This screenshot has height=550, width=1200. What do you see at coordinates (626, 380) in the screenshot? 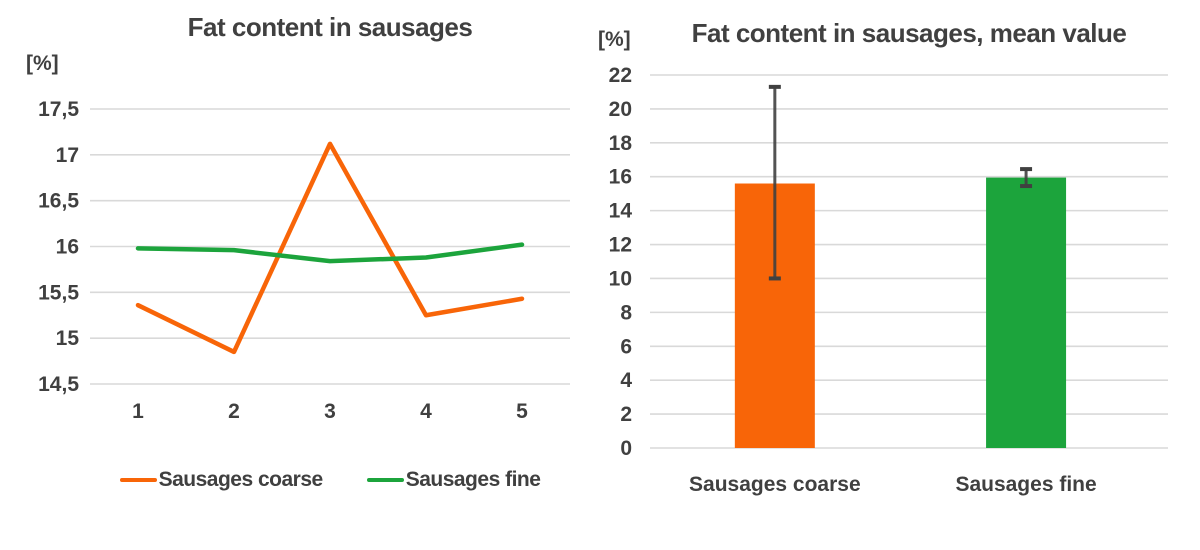
I see `y-tick-label: 4` at bounding box center [626, 380].